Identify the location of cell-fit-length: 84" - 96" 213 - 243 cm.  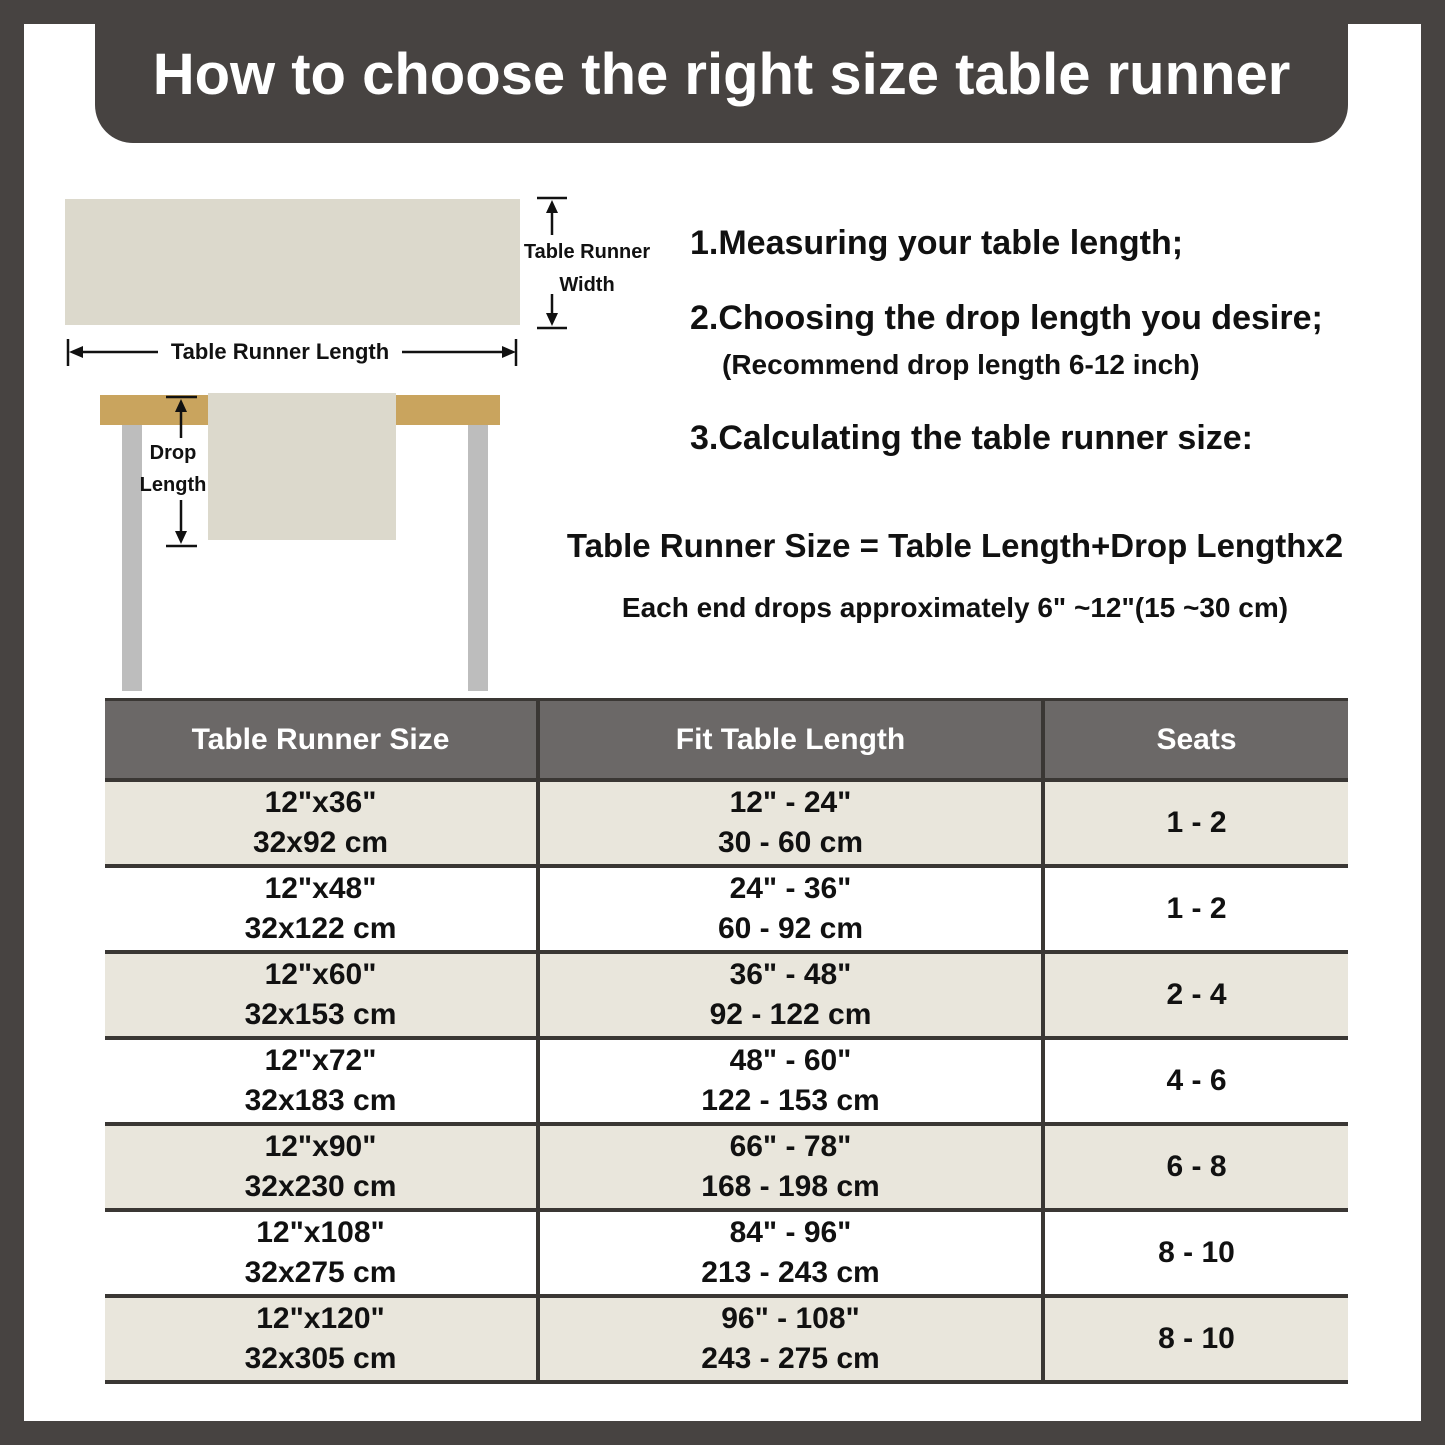
(791, 1254).